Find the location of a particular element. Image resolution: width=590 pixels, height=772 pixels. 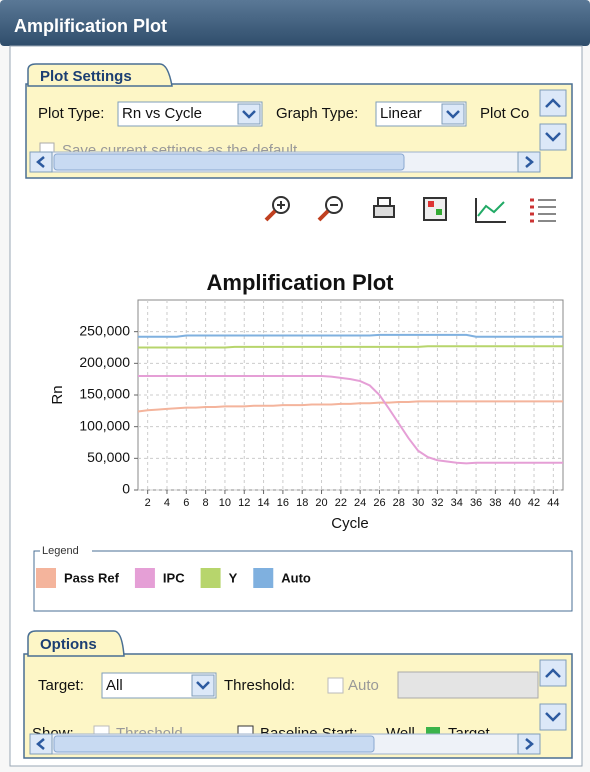

chart-options is located at coordinates (490, 210).